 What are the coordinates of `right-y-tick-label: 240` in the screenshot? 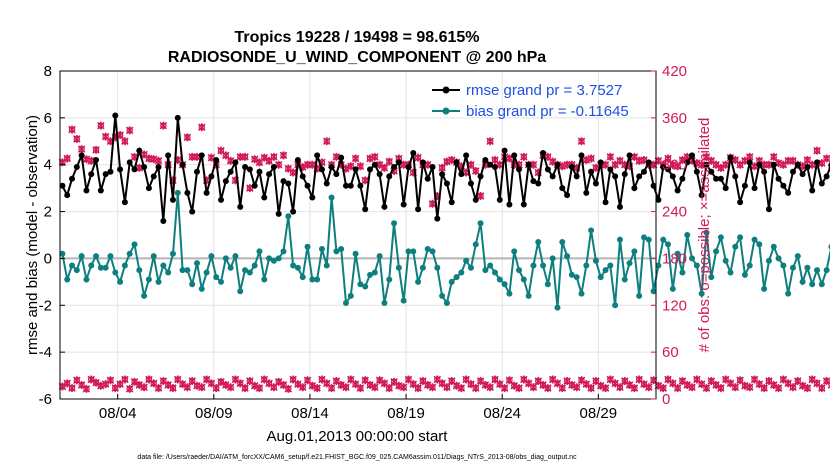 It's located at (674, 212).